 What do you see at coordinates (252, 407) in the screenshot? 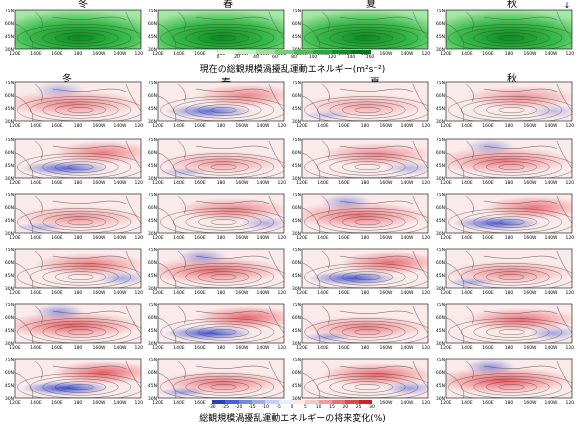
I see `colorbar-tick-label: -15` at bounding box center [252, 407].